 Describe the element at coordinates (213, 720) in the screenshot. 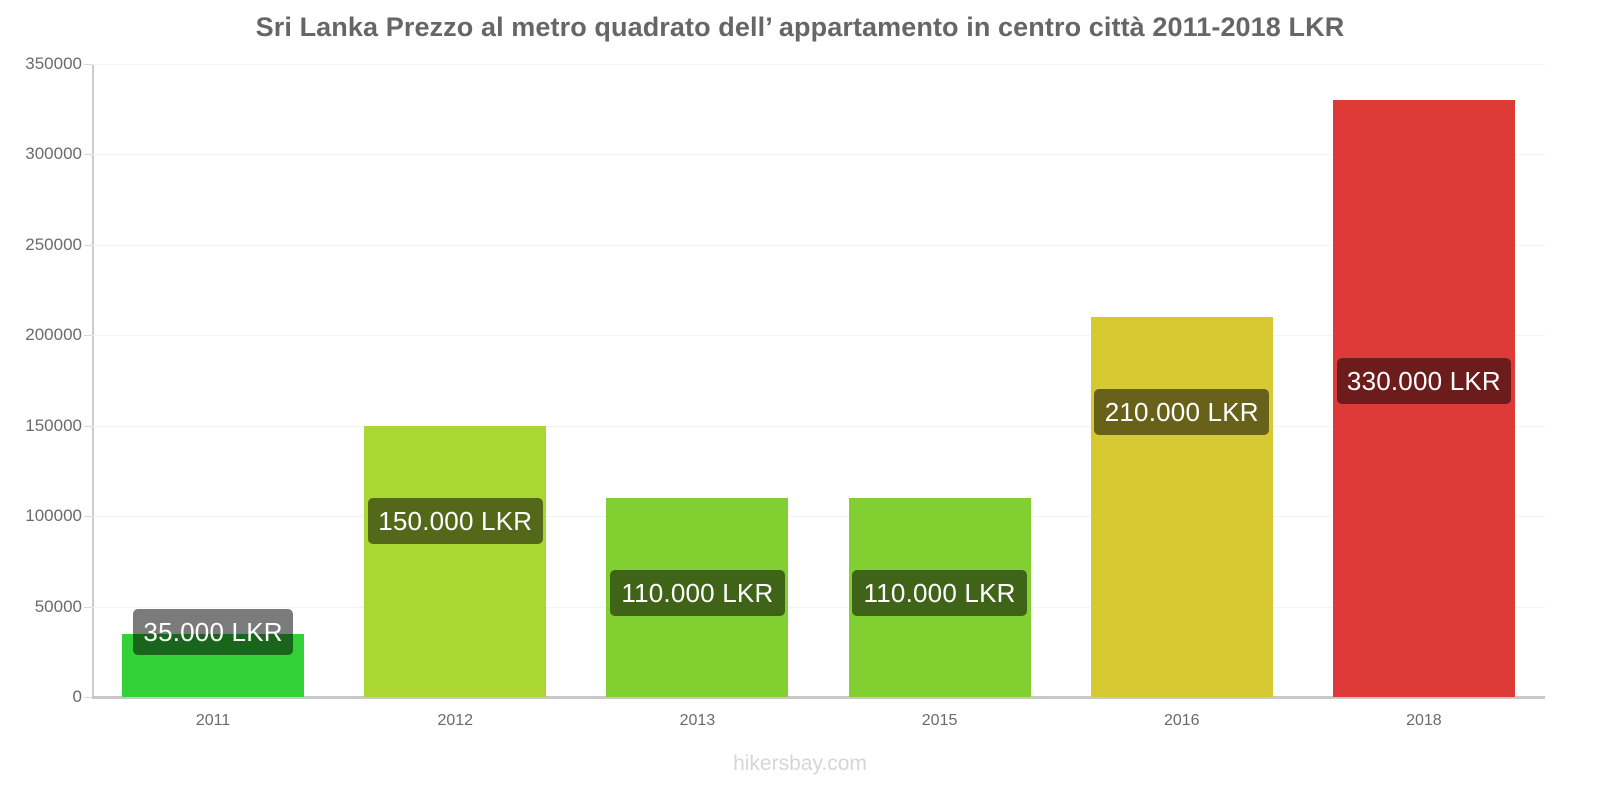

I see `x-axis-tick-label: 2011` at that location.